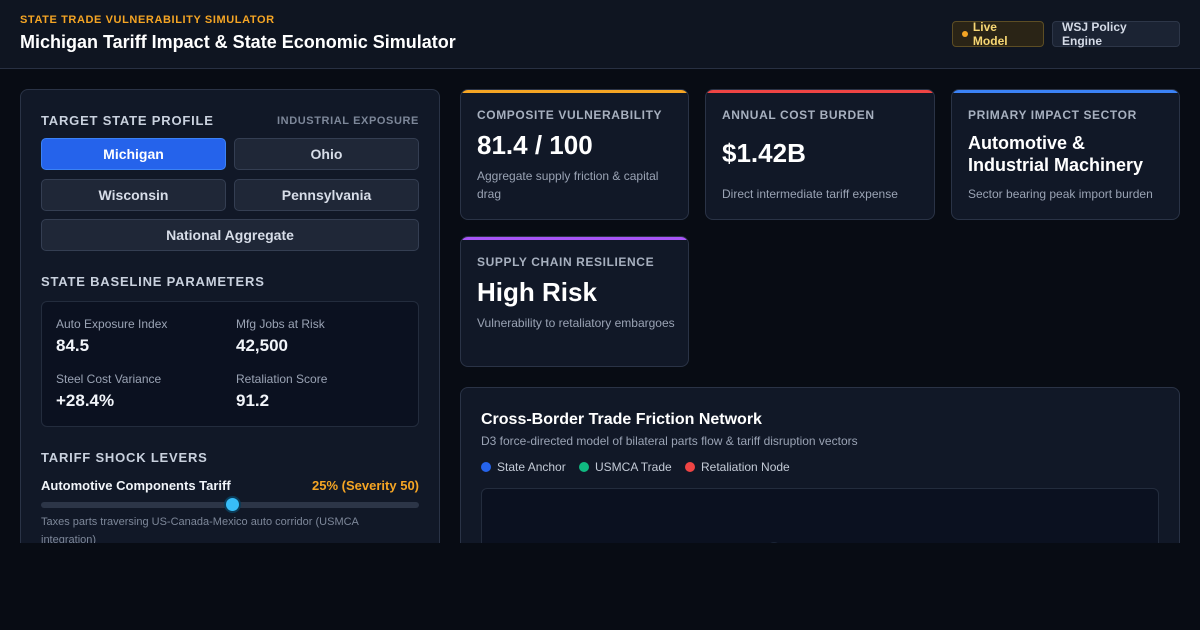 The height and width of the screenshot is (630, 1200). I want to click on legend-state-anchor: State Anchor, so click(523, 467).